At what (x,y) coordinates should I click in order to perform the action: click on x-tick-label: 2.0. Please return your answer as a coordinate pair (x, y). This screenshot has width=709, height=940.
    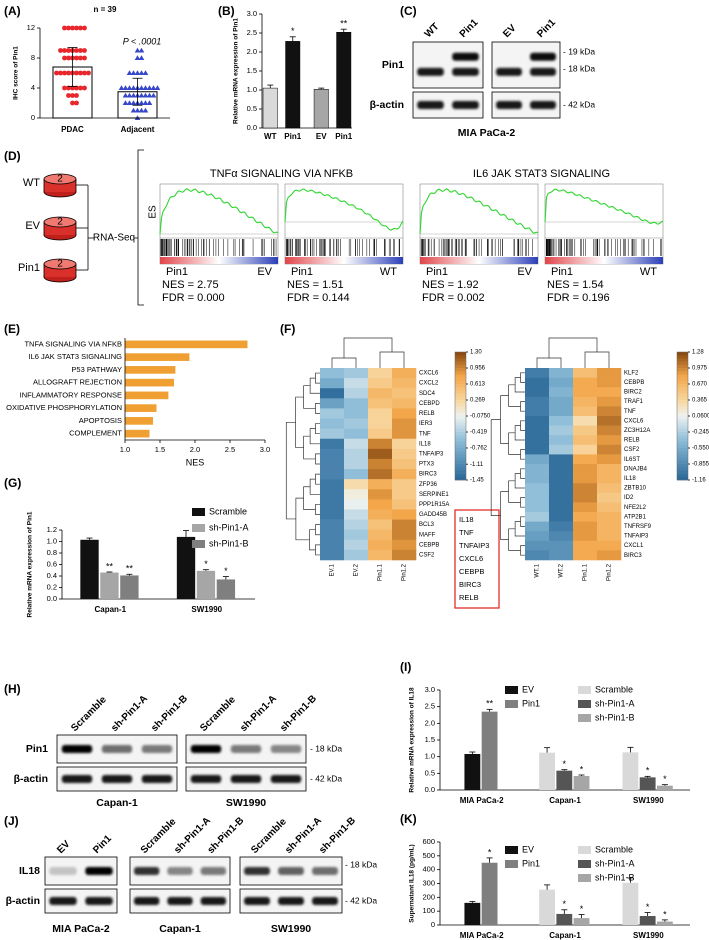
    Looking at the image, I should click on (195, 449).